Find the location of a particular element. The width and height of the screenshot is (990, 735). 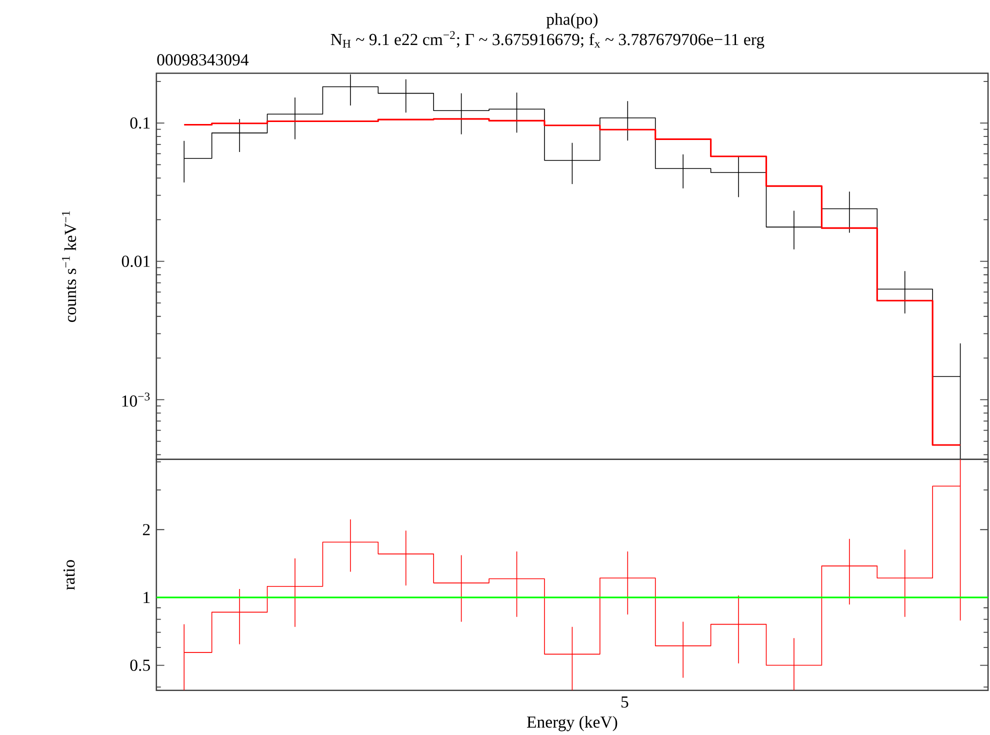

y-tick-label: 0.01 is located at coordinates (136, 262).